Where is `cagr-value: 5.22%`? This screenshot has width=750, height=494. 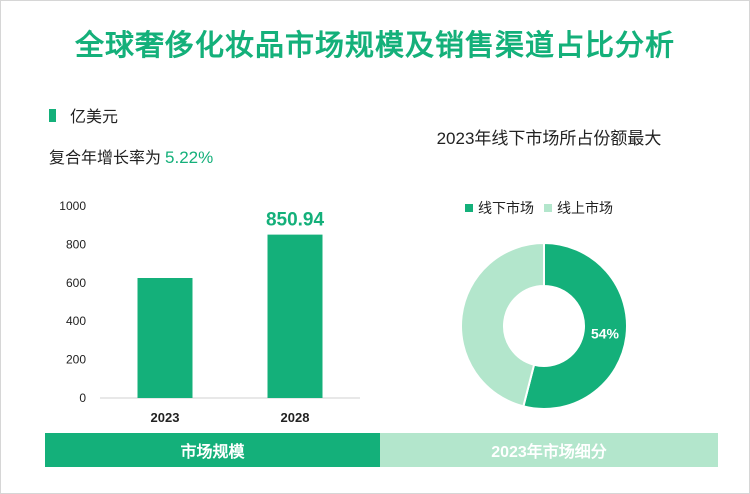 cagr-value: 5.22% is located at coordinates (189, 157).